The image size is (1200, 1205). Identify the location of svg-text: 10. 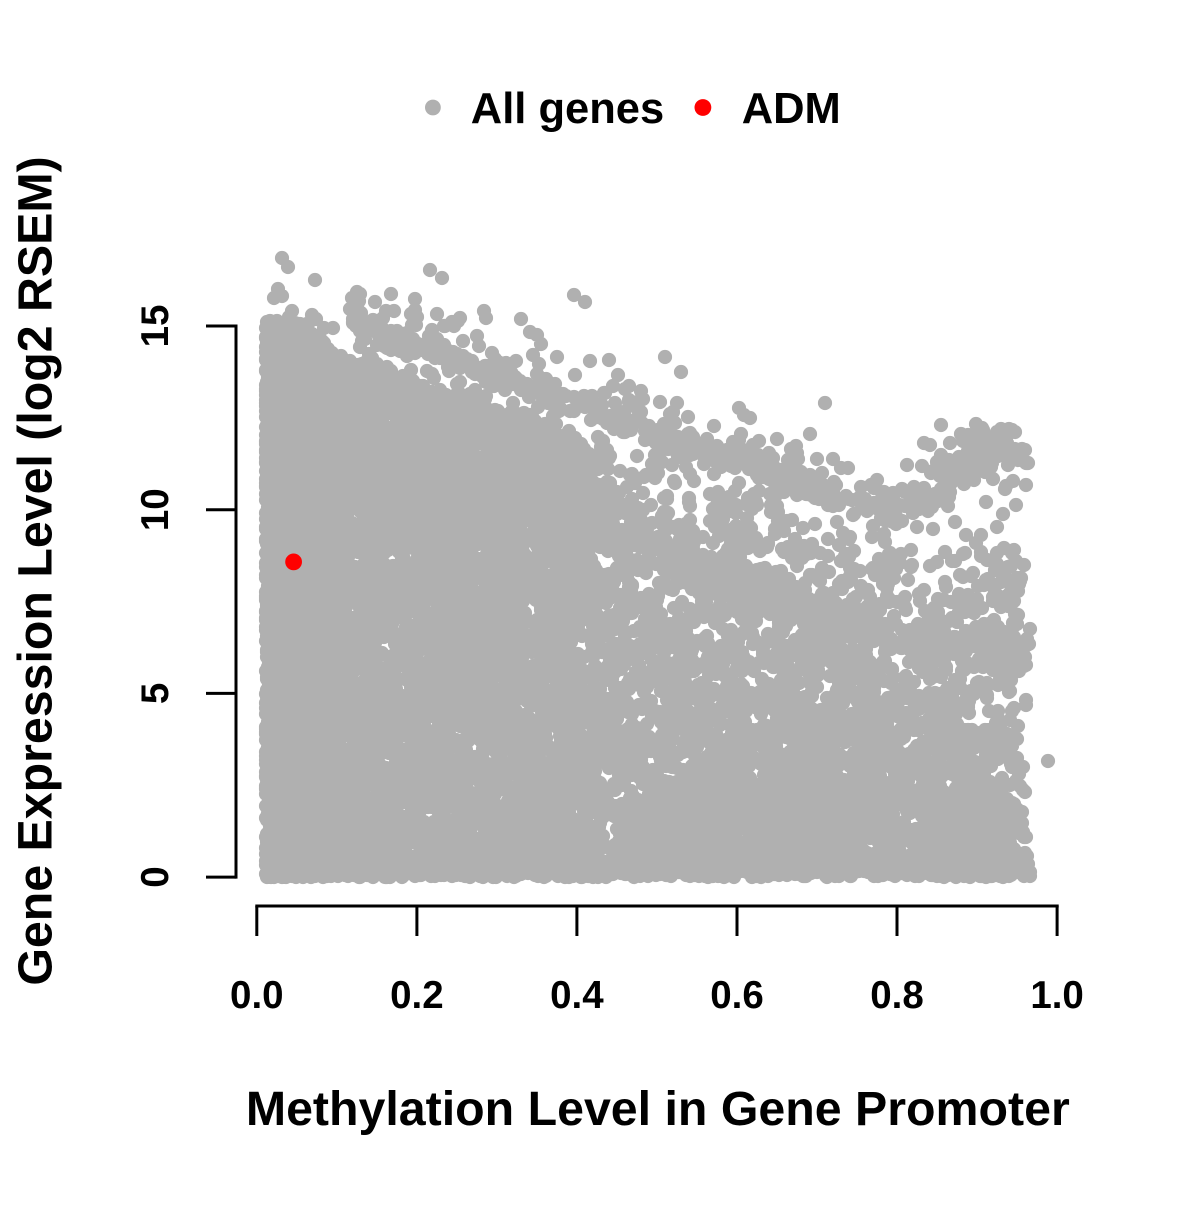
(155, 509).